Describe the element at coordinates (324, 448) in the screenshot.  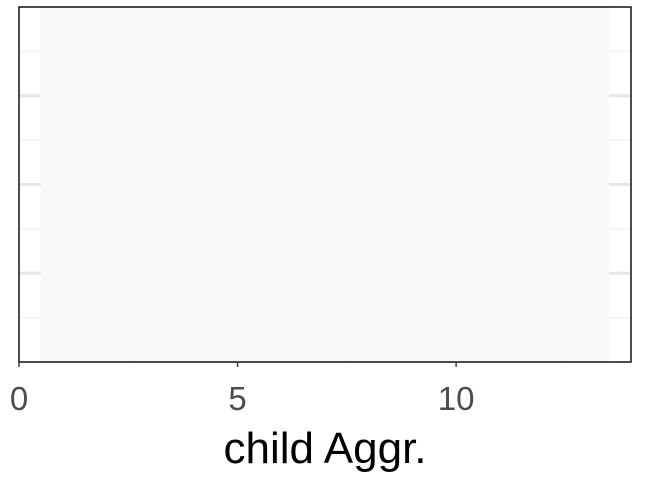
I see `x-axis-title: child Aggr.` at that location.